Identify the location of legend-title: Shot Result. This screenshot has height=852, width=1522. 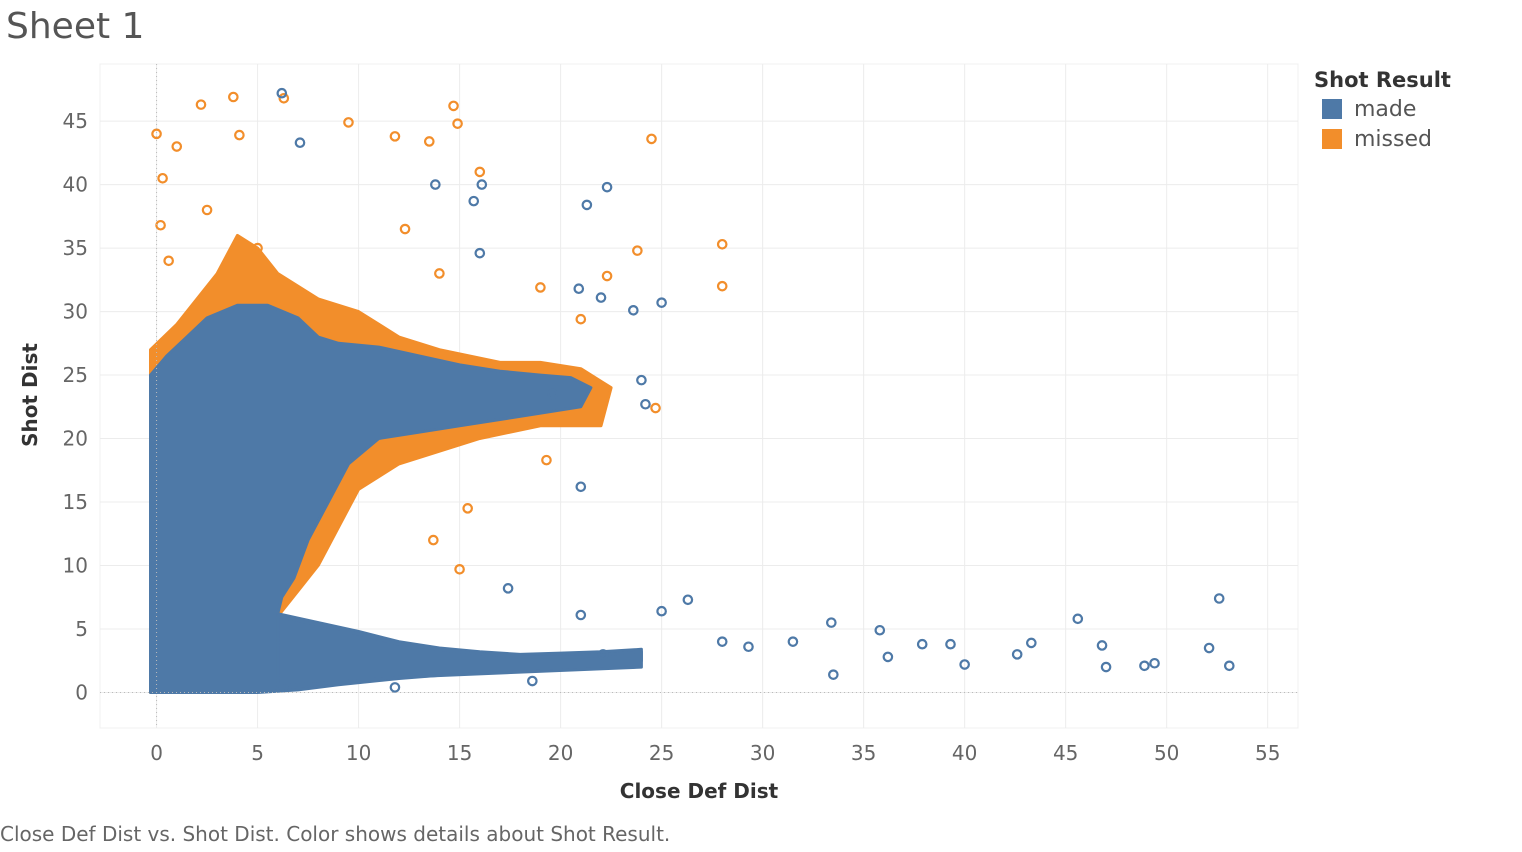
(1382, 80).